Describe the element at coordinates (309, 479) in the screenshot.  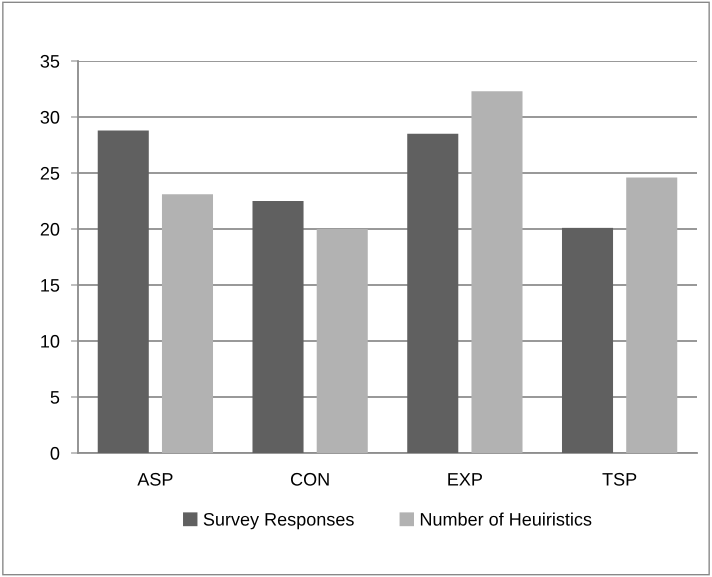
I see `x-tick-label: CON` at that location.